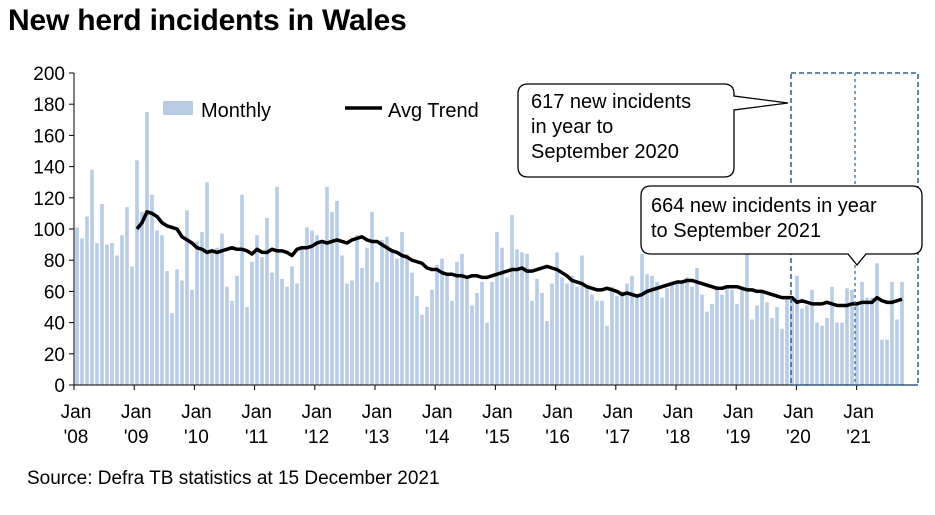 The height and width of the screenshot is (515, 935). What do you see at coordinates (54, 355) in the screenshot?
I see `y-tick-label: 20` at bounding box center [54, 355].